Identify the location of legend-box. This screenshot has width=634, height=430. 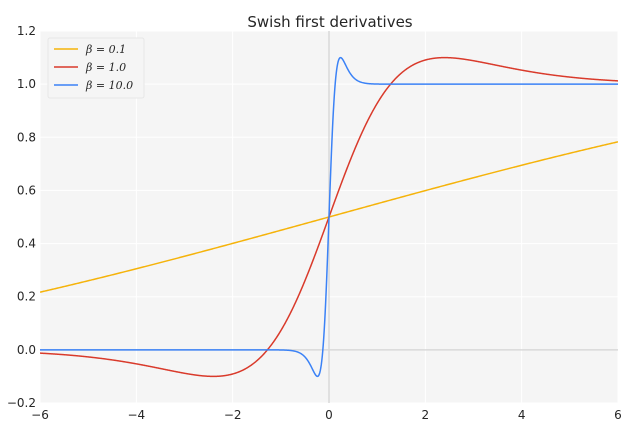
(96, 68).